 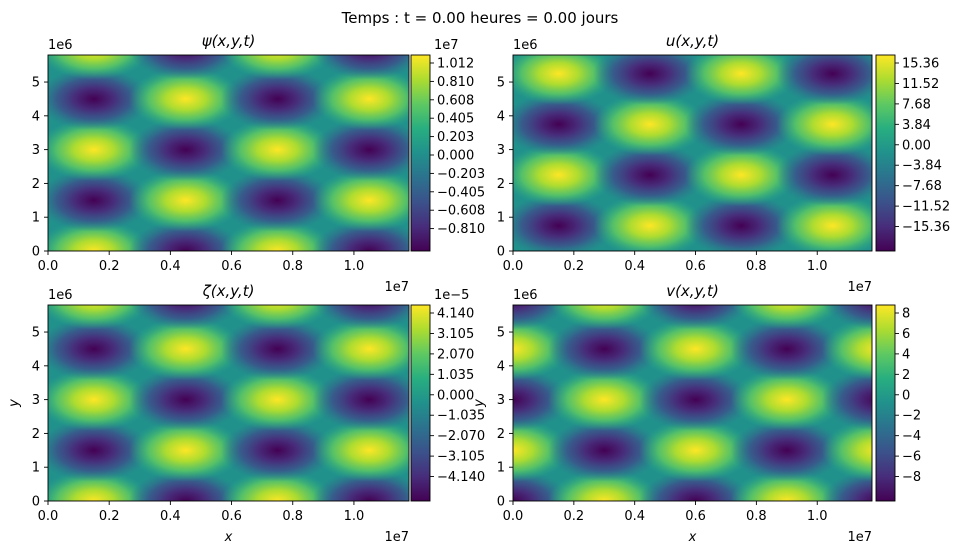 I want to click on y-axis-label: y, so click(x=479, y=403).